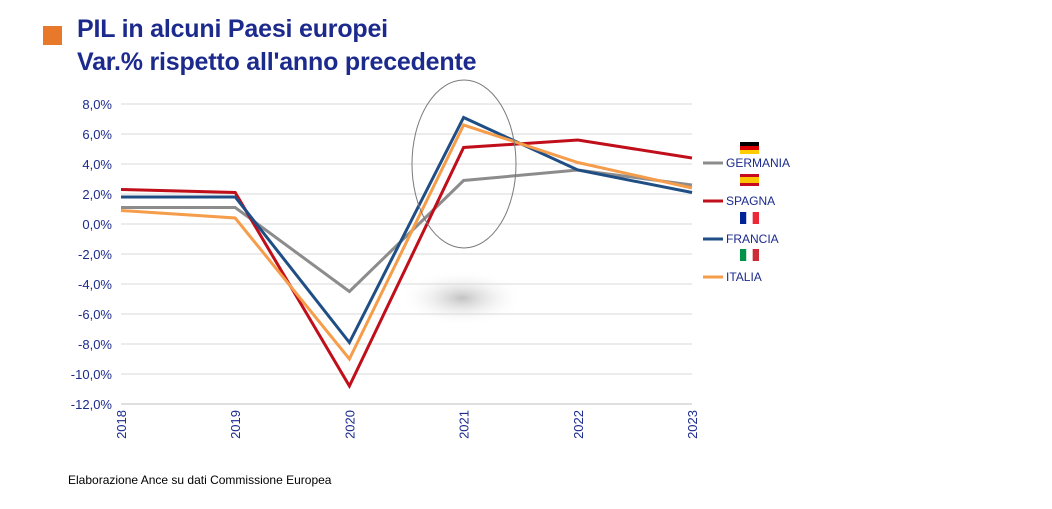  I want to click on x-tick-label: 2018, so click(121, 424).